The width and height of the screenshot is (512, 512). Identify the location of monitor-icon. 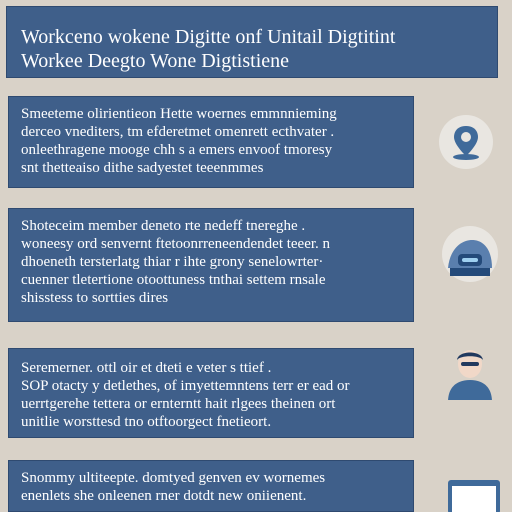
(474, 494).